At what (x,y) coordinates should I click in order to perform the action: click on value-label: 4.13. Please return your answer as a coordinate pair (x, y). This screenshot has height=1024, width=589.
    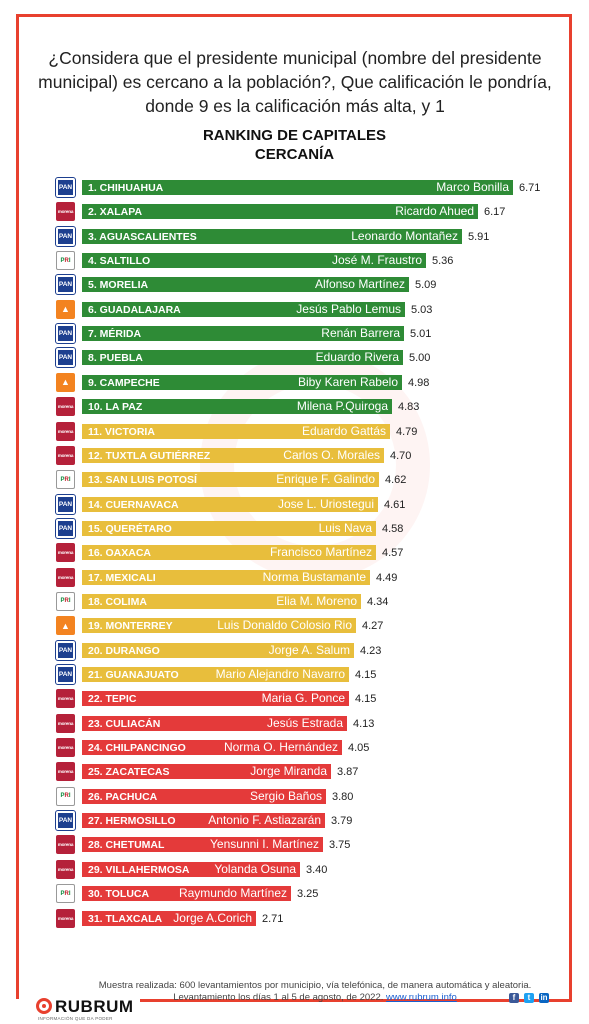
    Looking at the image, I should click on (364, 723).